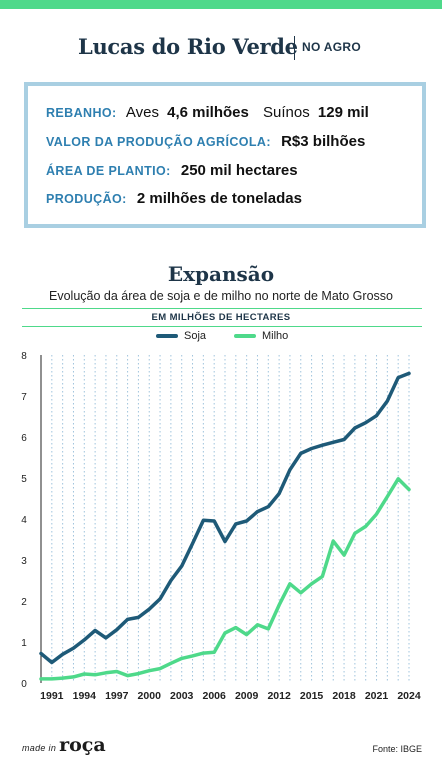 This screenshot has width=442, height=768. Describe the element at coordinates (397, 749) in the screenshot. I see `source-note: Fonte: IBGE` at that location.